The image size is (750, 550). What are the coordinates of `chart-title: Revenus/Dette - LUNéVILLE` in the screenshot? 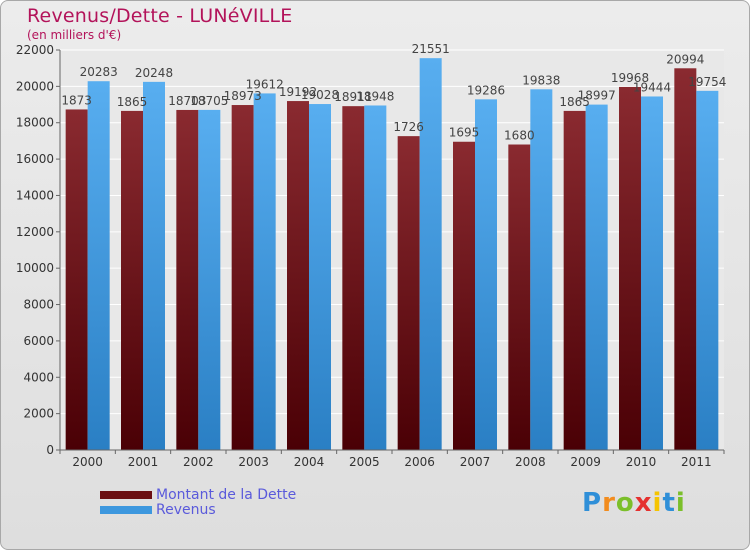 It's located at (160, 16).